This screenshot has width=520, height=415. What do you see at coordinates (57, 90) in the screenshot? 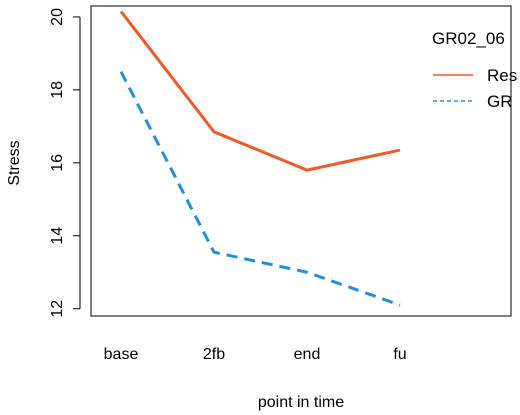
I see `y-tick-label: 18` at bounding box center [57, 90].